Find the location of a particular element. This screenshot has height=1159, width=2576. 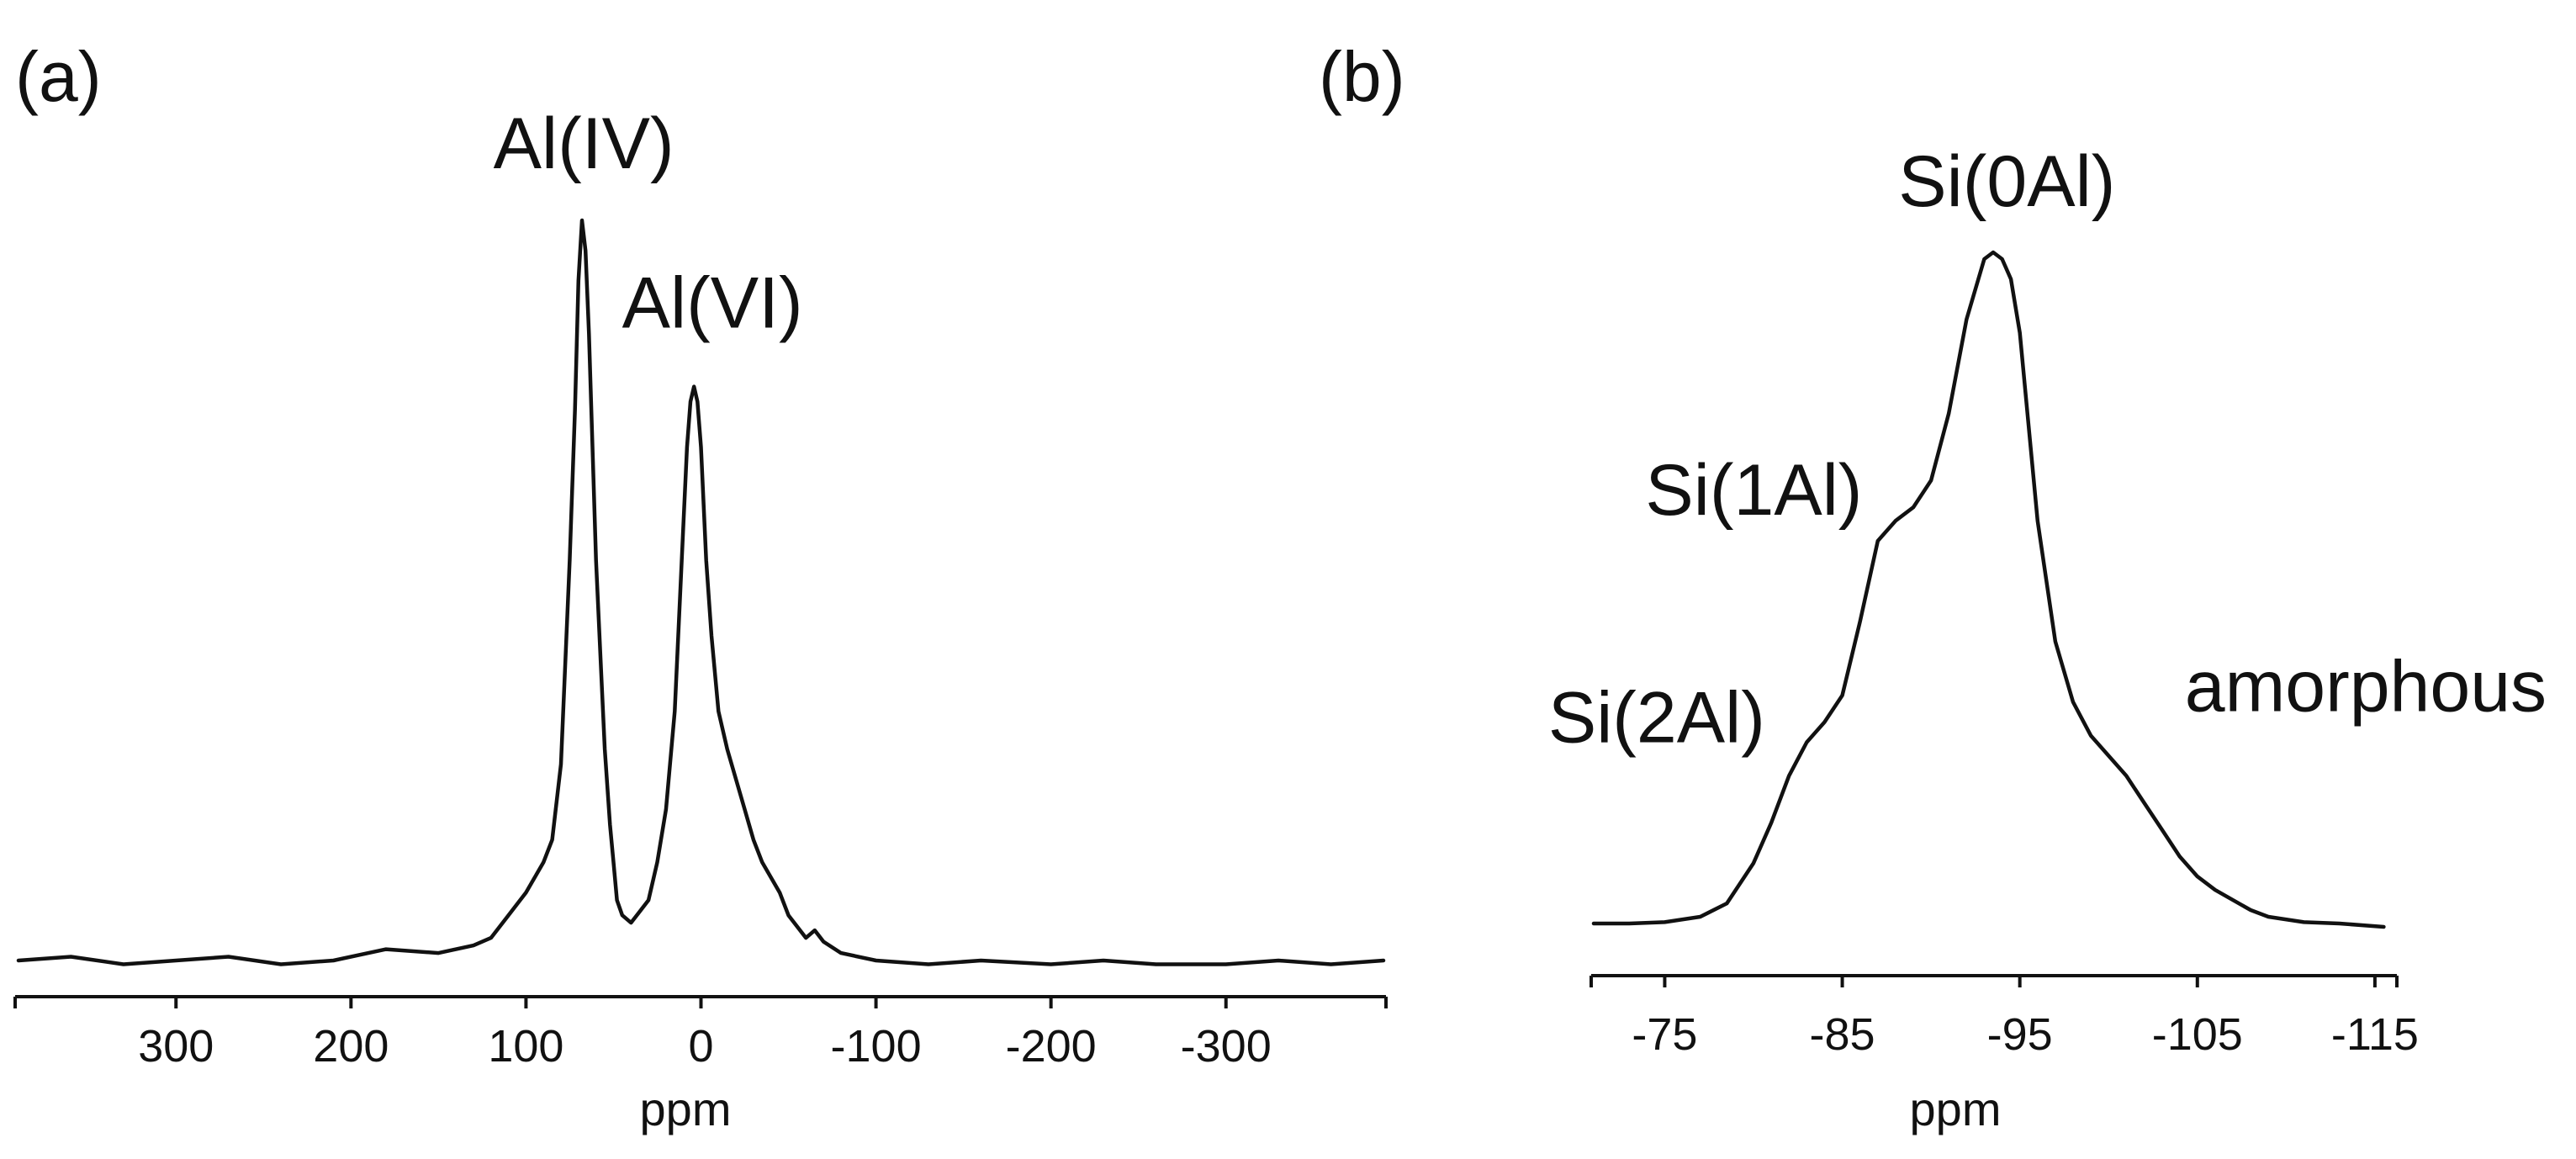

x-tick-label: 100 is located at coordinates (525, 1046).